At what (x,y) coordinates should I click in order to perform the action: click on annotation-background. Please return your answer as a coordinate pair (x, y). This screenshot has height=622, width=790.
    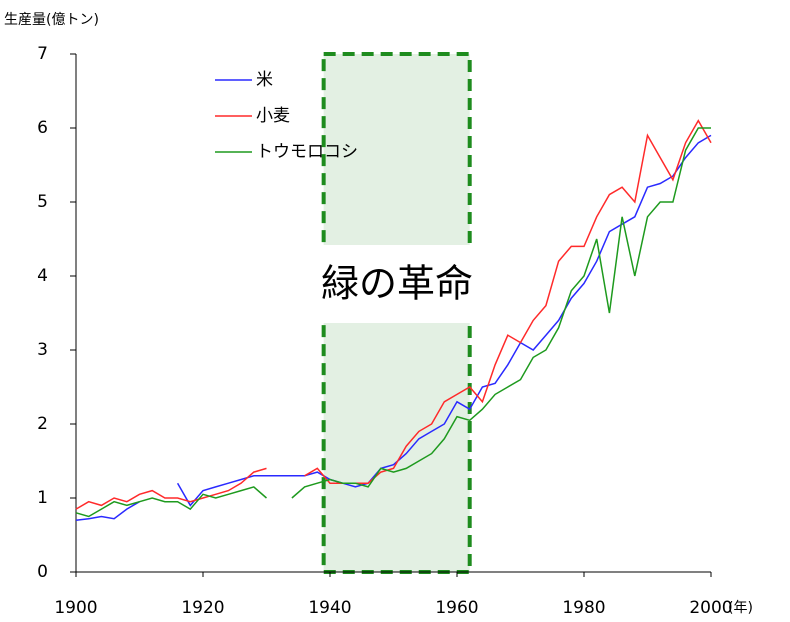
    Looking at the image, I should click on (397, 284).